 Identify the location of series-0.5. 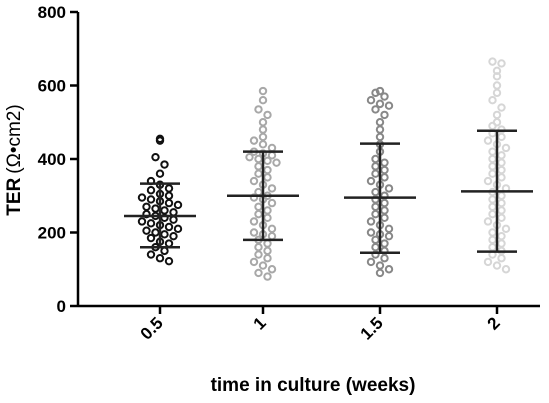
(160, 200).